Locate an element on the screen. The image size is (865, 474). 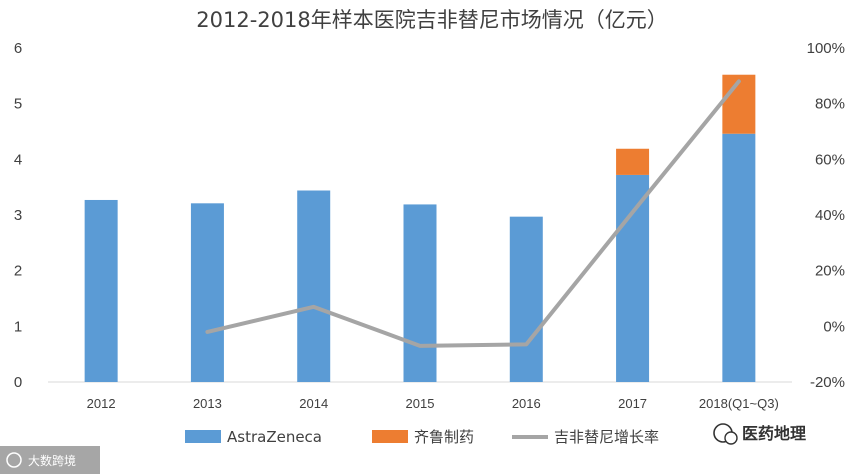
right-tick-label: 80% is located at coordinates (830, 104).